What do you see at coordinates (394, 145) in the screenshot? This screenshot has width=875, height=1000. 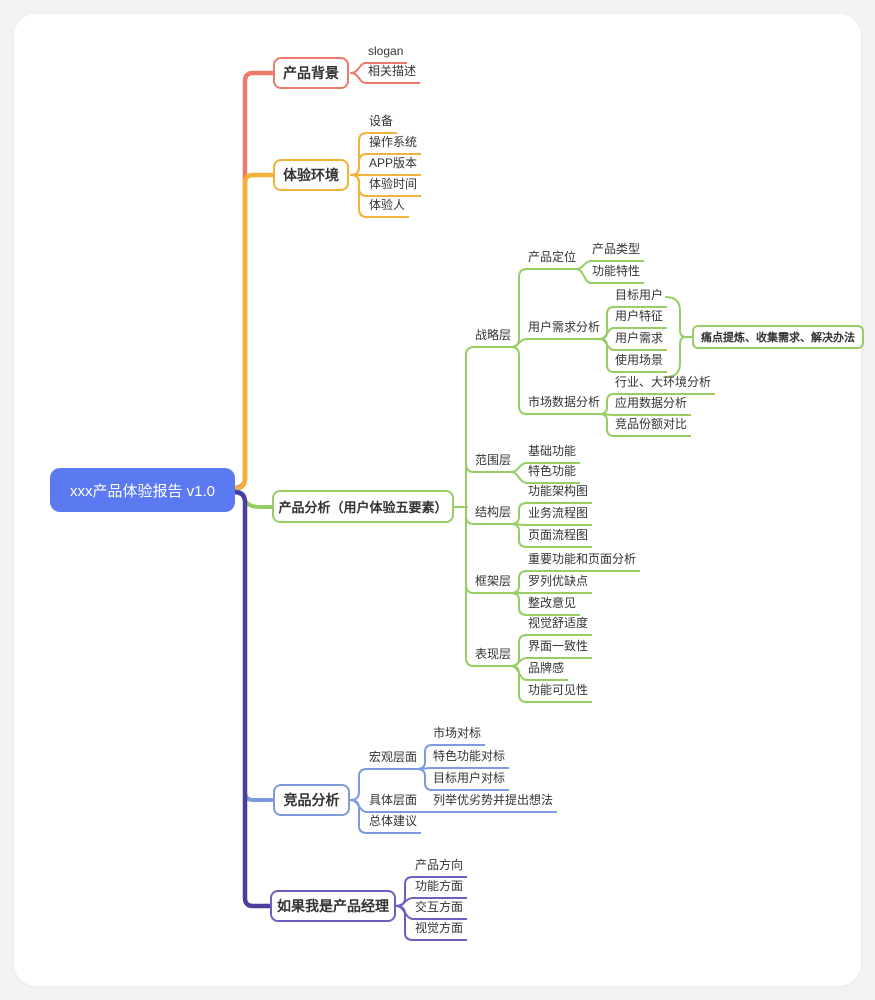 I see `node-os: 操作系统` at bounding box center [394, 145].